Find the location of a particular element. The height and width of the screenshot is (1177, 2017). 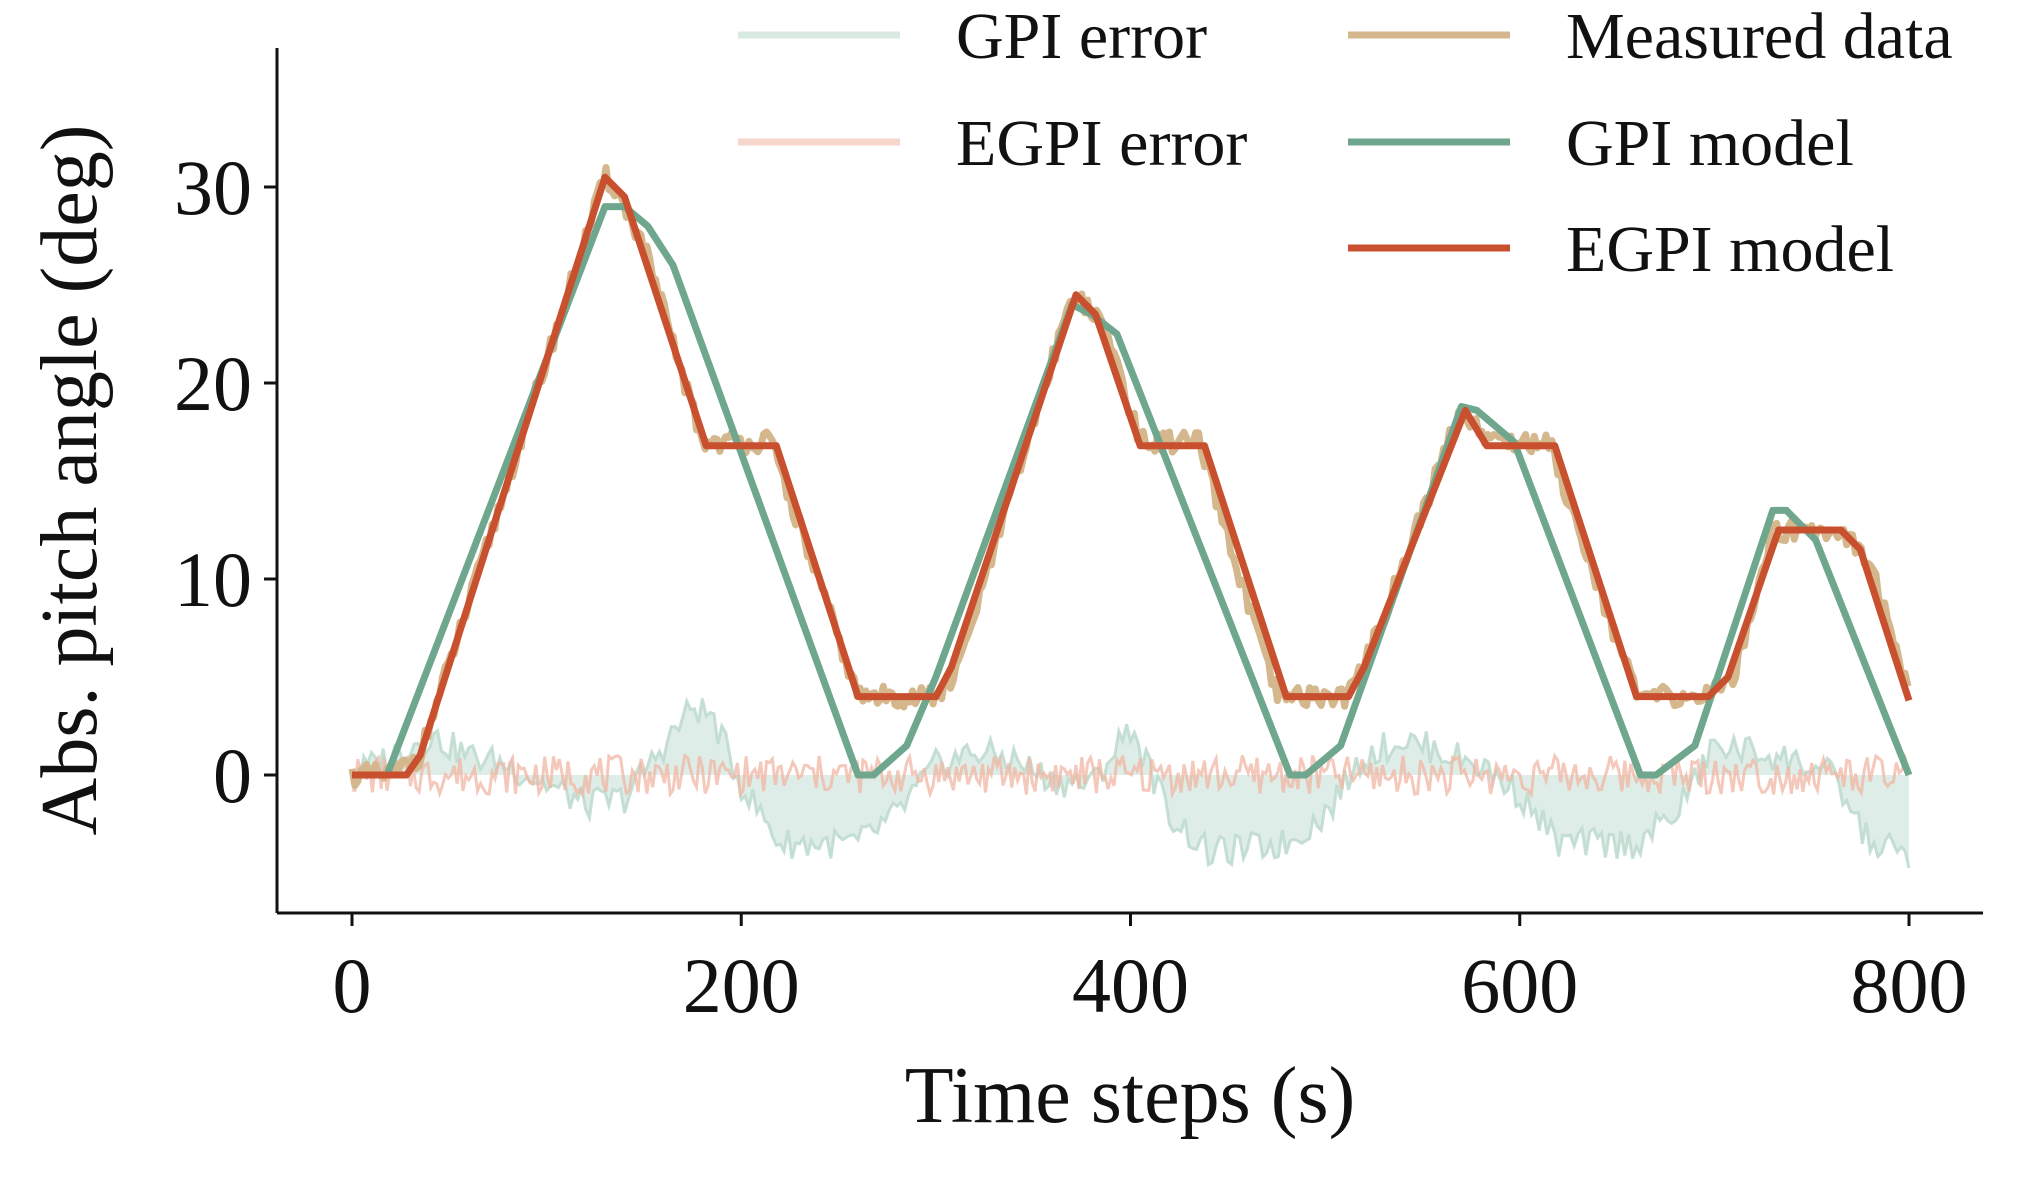

x-tick-label: 800 is located at coordinates (1909, 985).